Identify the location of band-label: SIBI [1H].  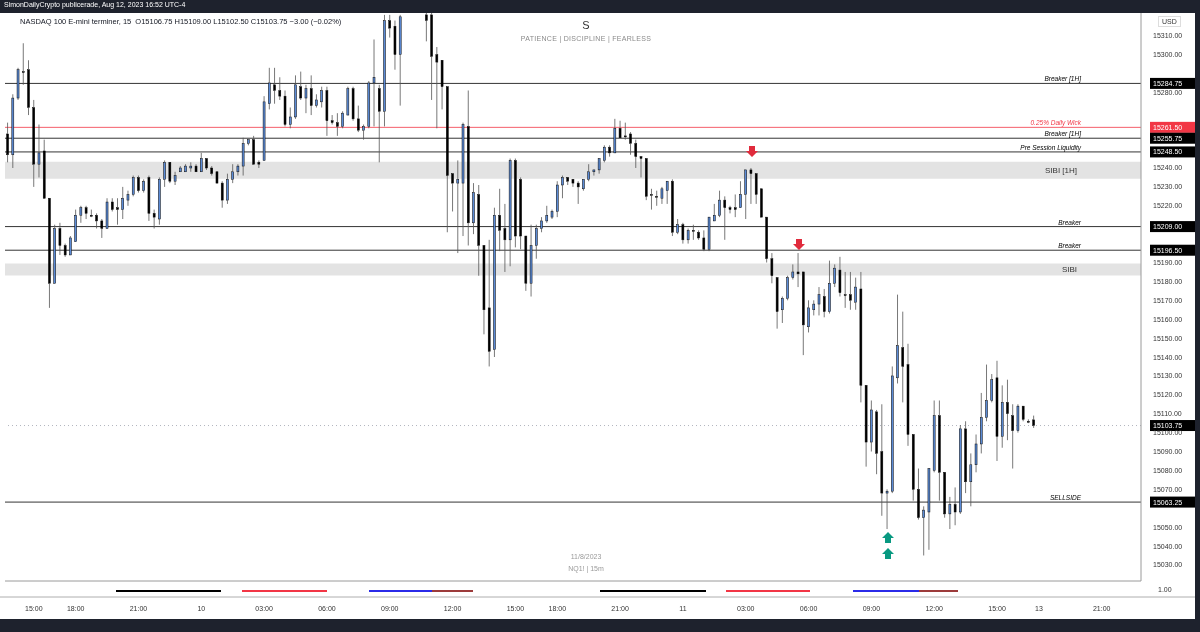
(1060, 171).